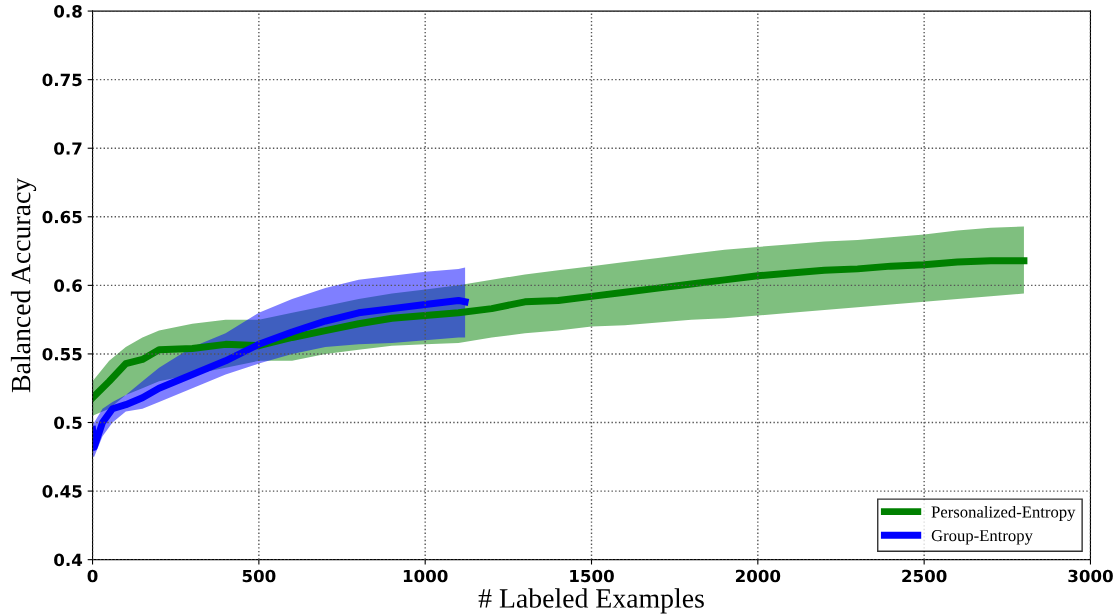 Image resolution: width=1115 pixels, height=615 pixels. What do you see at coordinates (62, 80) in the screenshot?
I see `y-tick-label: 0.75` at bounding box center [62, 80].